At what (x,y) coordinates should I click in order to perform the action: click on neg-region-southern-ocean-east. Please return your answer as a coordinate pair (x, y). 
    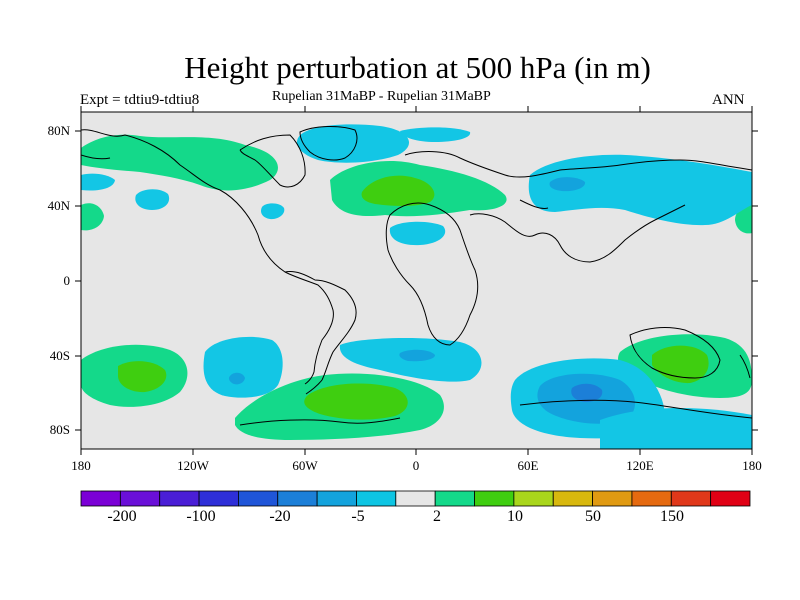
    Looking at the image, I should click on (676, 428).